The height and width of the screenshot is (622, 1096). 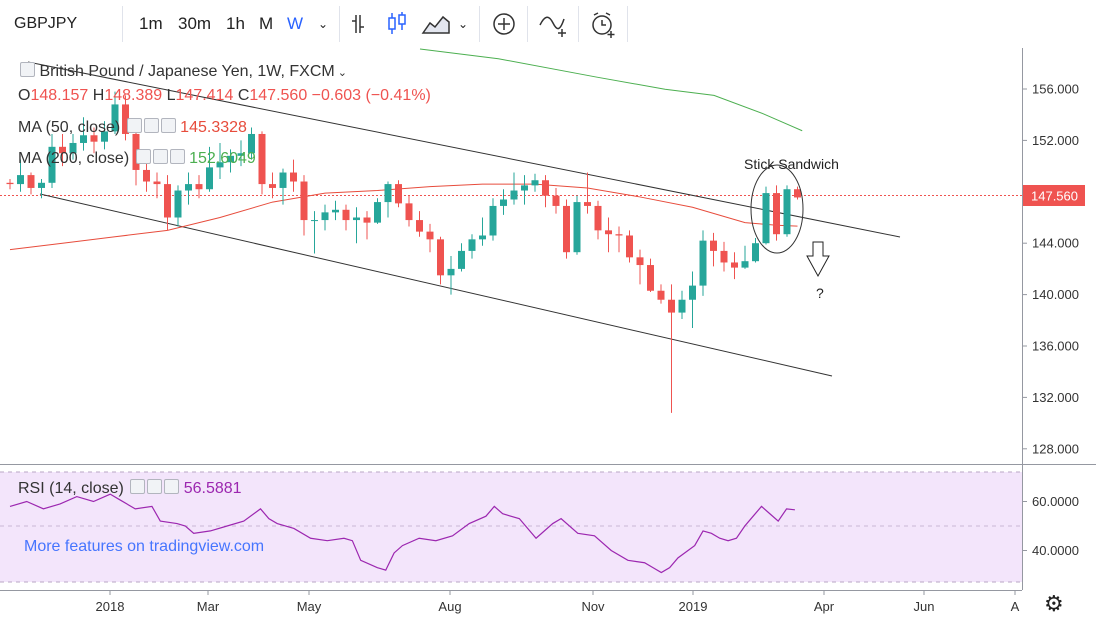 I want to click on interval-week: W, so click(x=295, y=23).